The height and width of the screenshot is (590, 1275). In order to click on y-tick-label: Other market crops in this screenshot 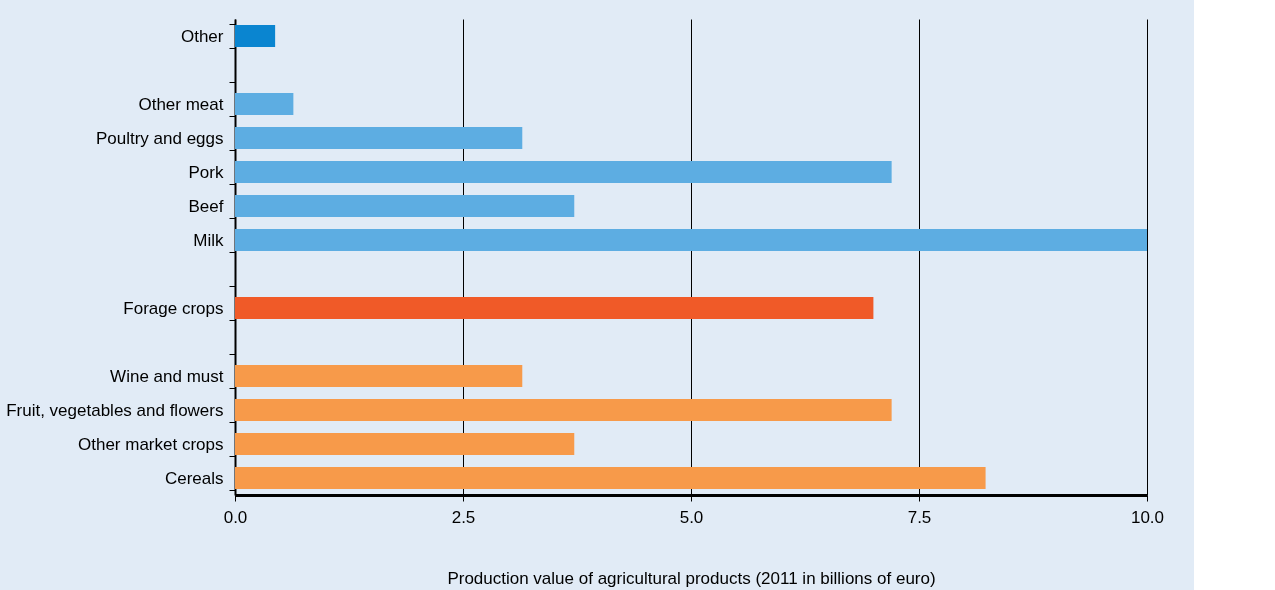, I will do `click(151, 444)`.